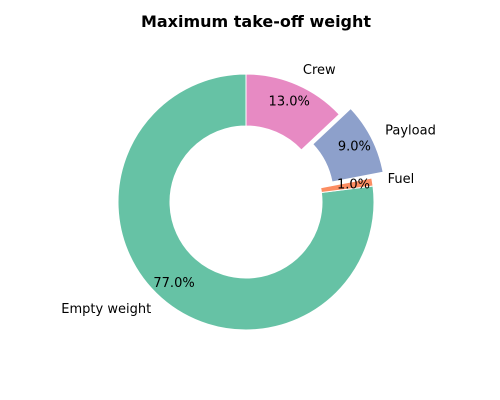 The image size is (500, 400). What do you see at coordinates (410, 131) in the screenshot?
I see `category-label-payload: Payload` at bounding box center [410, 131].